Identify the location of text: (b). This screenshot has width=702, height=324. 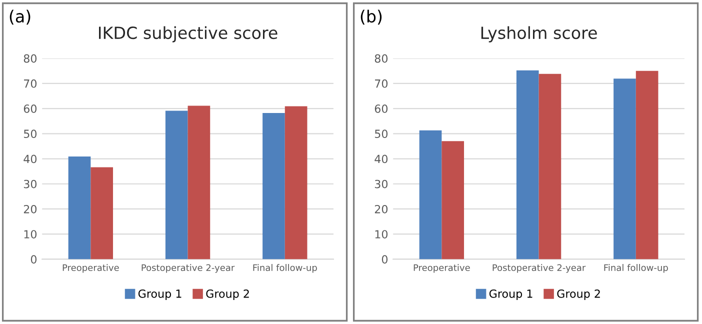
(371, 17).